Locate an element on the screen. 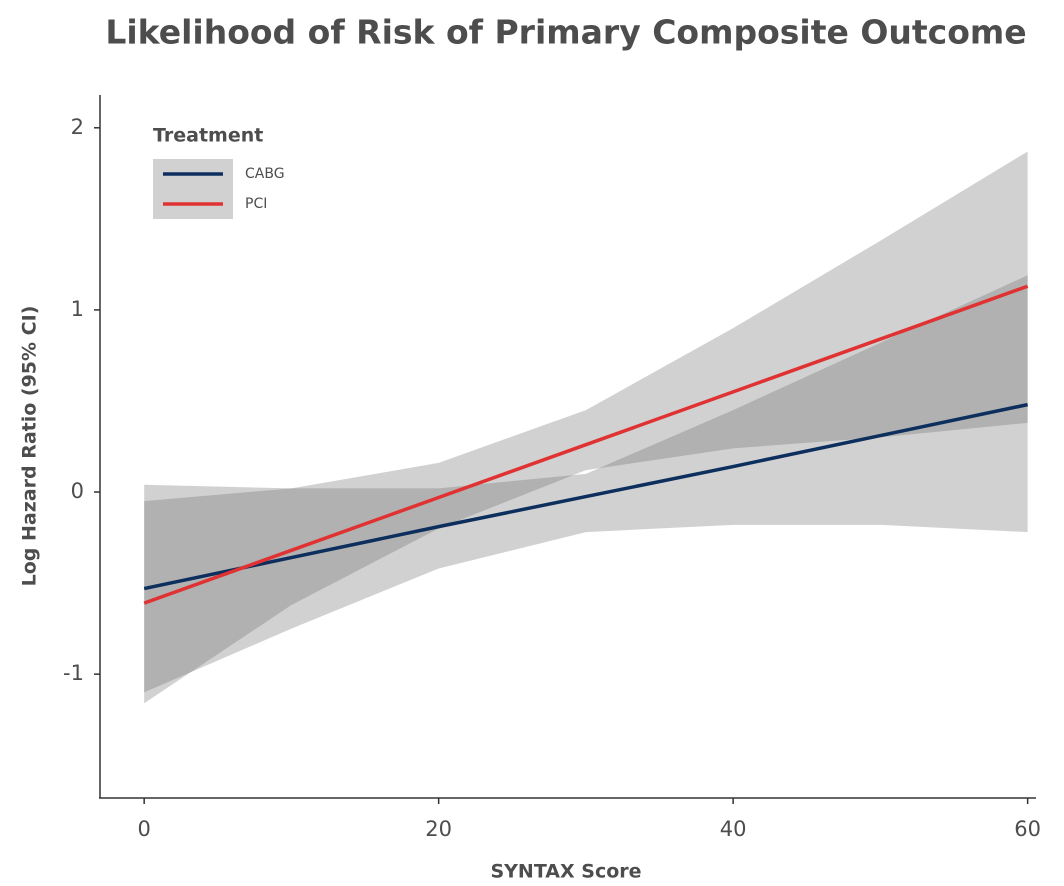 This screenshot has width=1064, height=886. legend-label: CABG is located at coordinates (265, 174).